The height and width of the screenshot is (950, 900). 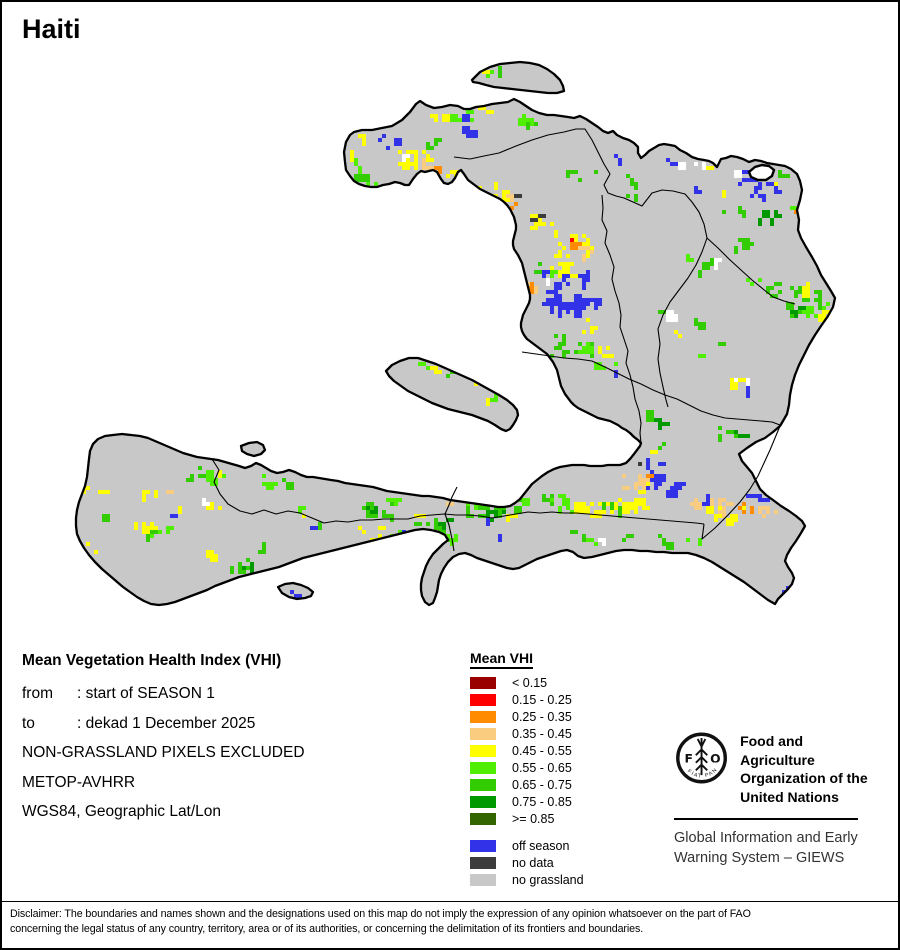 I want to click on info-row: NON-GRASSLAND PIXELS EXCLUDED, so click(x=163, y=752).